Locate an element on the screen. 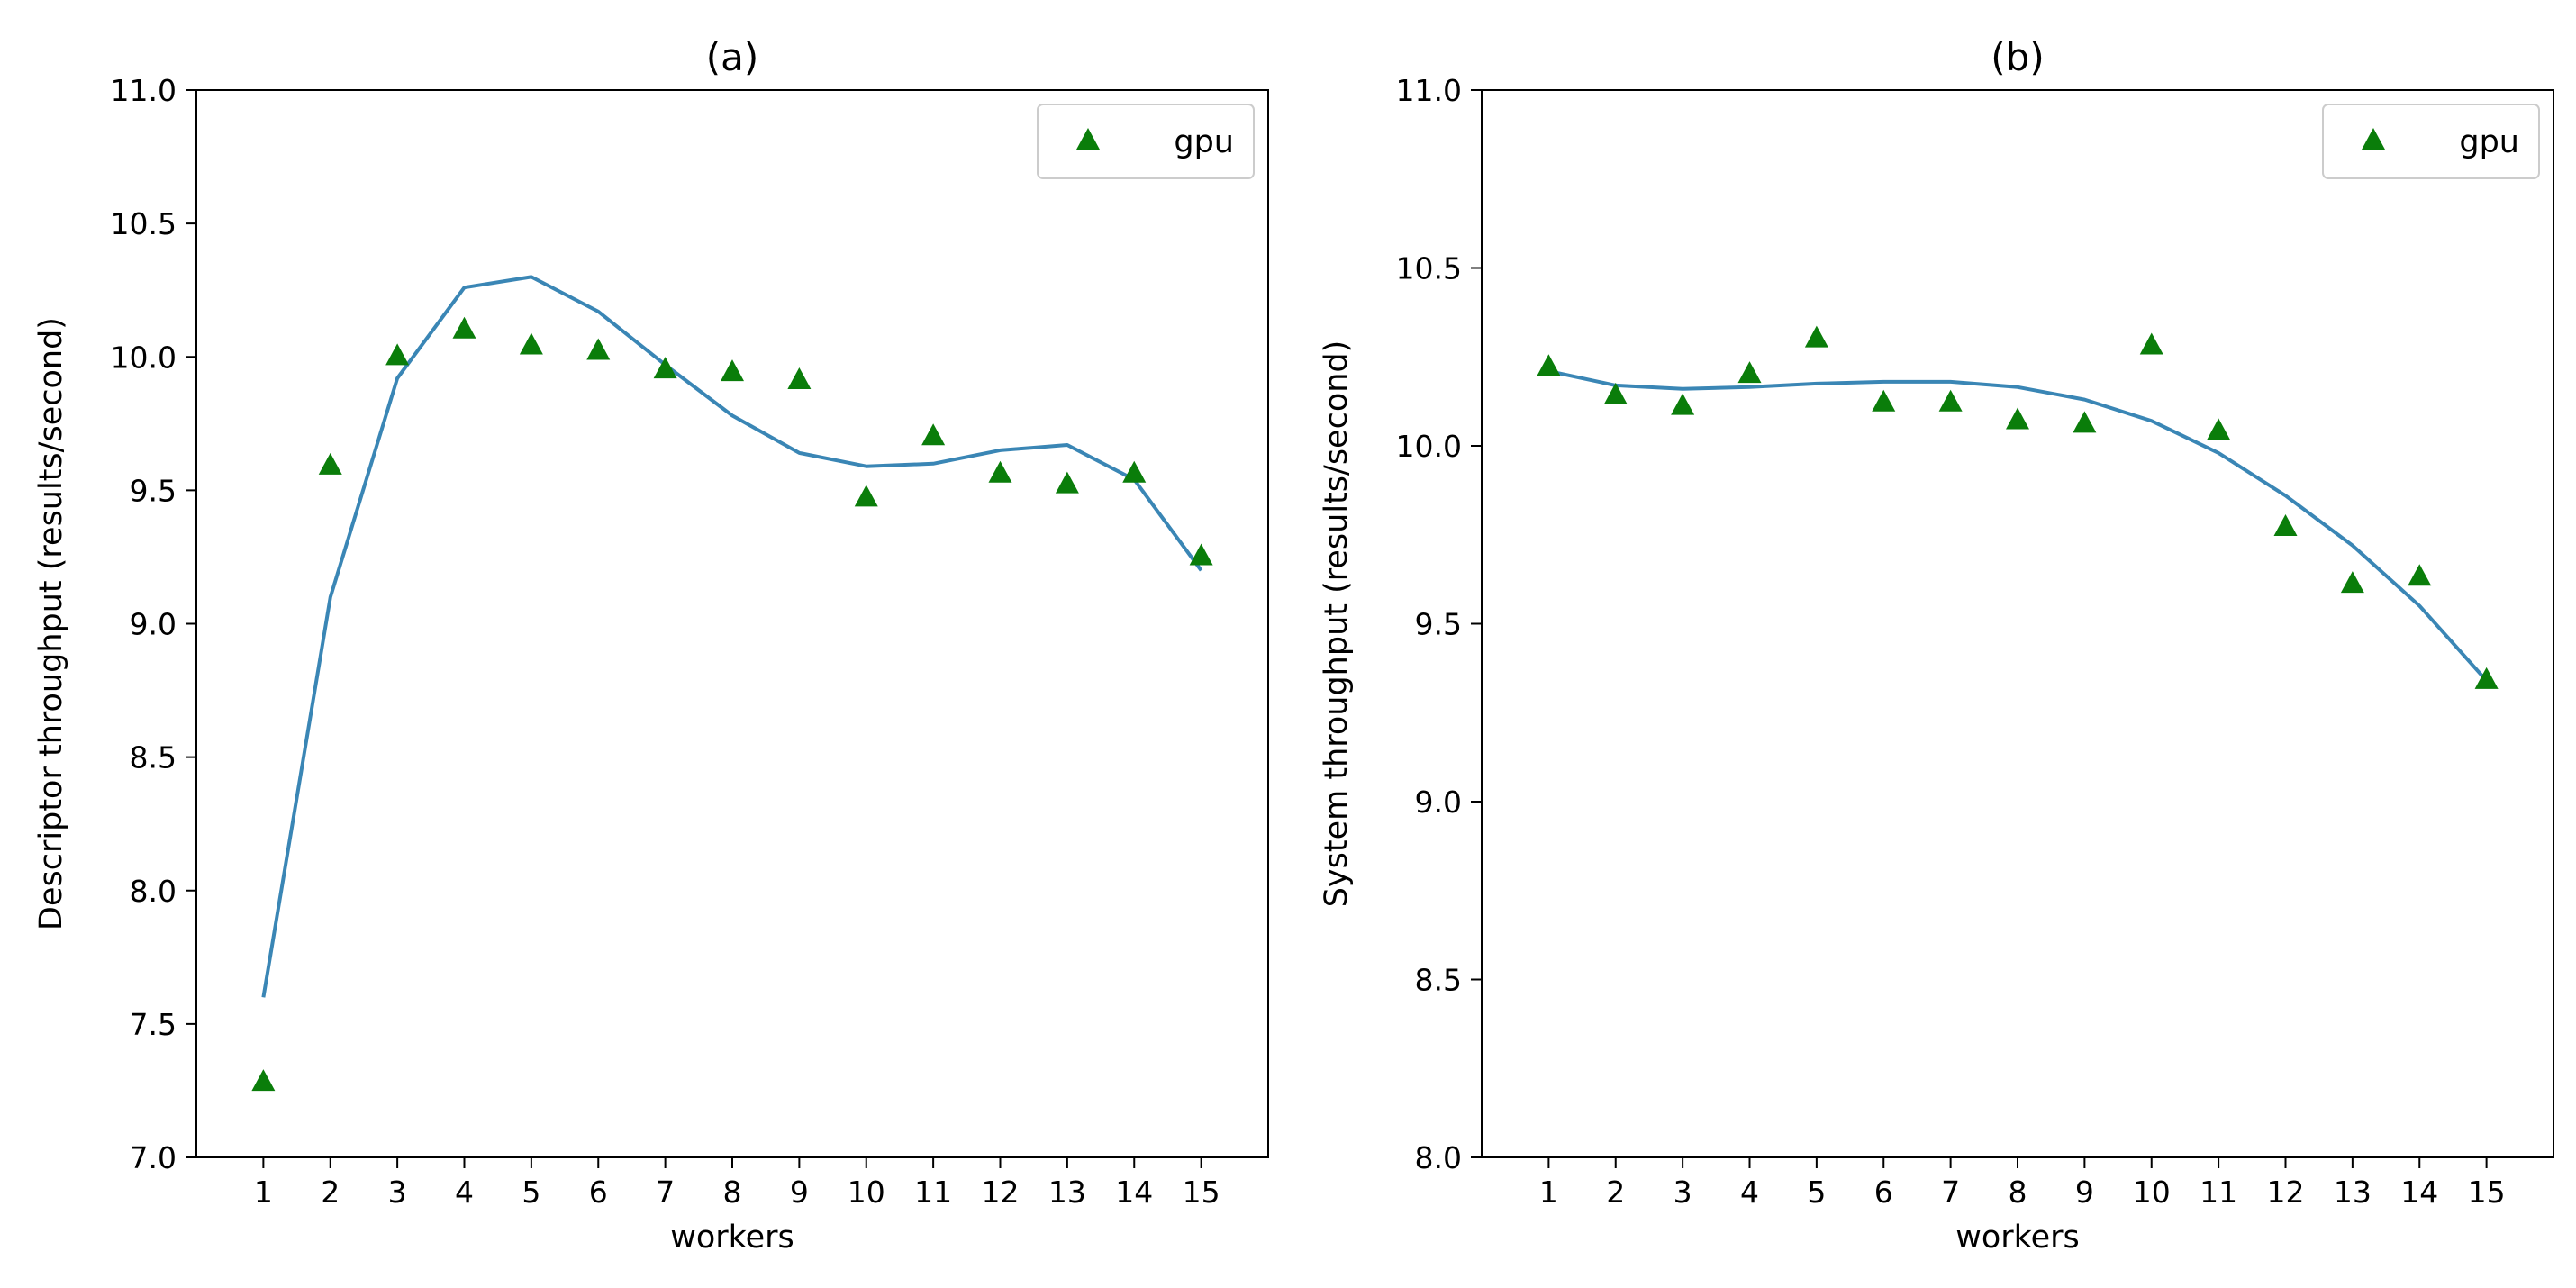  y-axis-label: Descriptor throughput (results/second) is located at coordinates (51, 623).